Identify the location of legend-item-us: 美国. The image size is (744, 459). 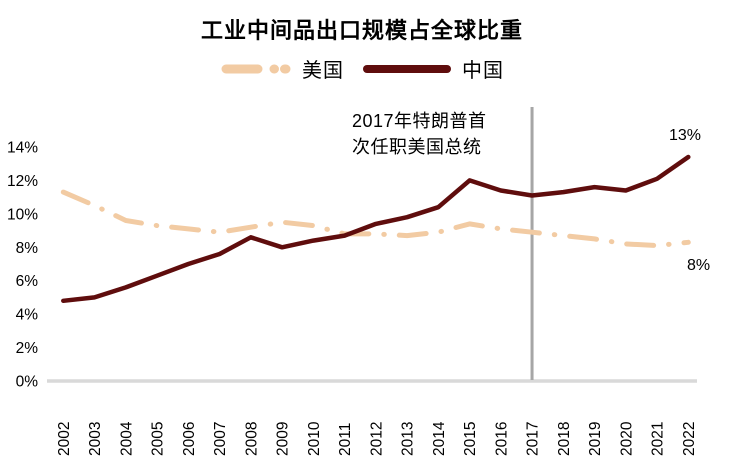
(282, 68).